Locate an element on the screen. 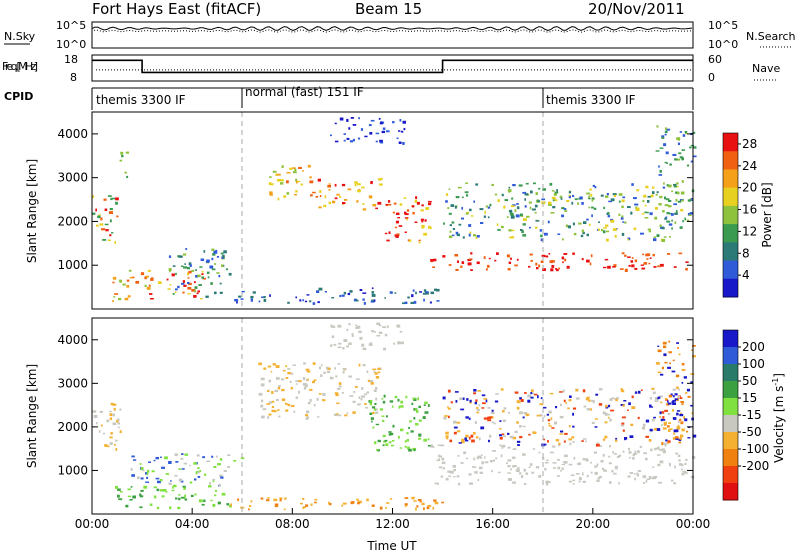 The image size is (800, 554). velocity-colorbar-tick-label: -200 is located at coordinates (755, 466).